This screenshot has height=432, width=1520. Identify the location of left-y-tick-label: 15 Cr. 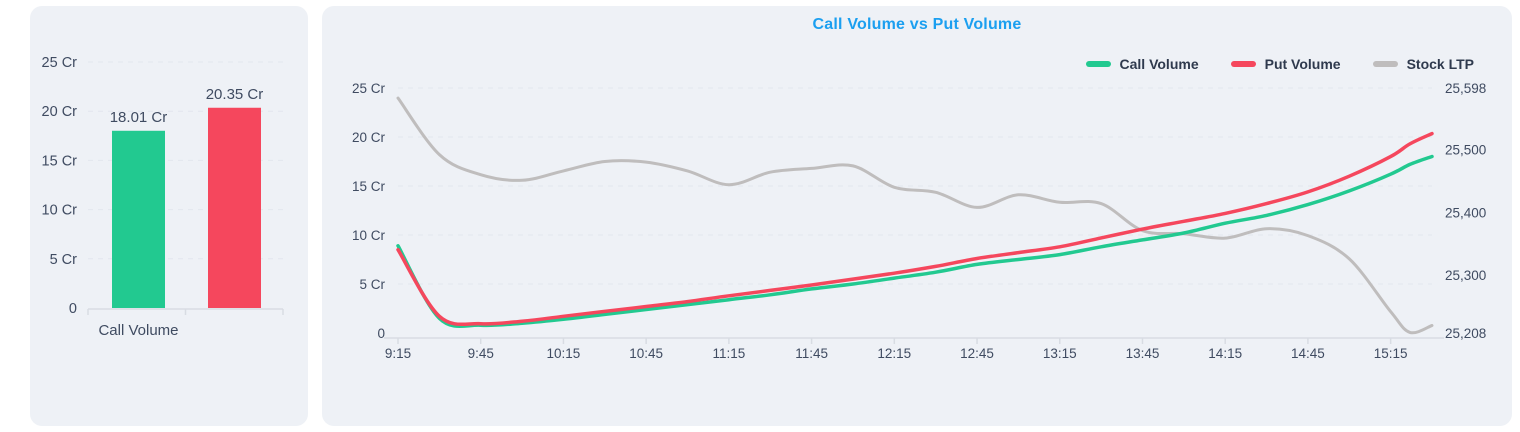
(369, 186).